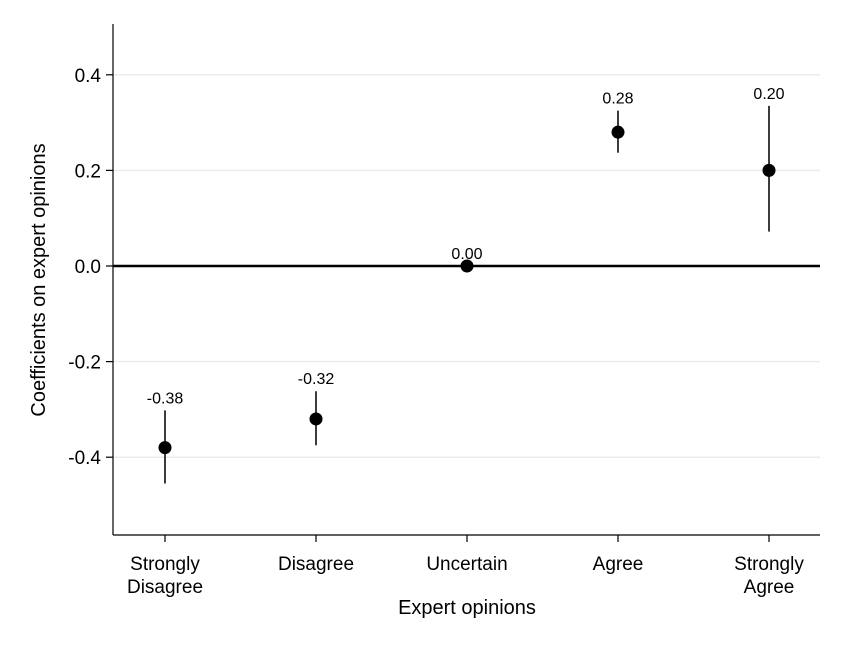 The height and width of the screenshot is (647, 844). I want to click on y-tick-label: -0.2, so click(84, 363).